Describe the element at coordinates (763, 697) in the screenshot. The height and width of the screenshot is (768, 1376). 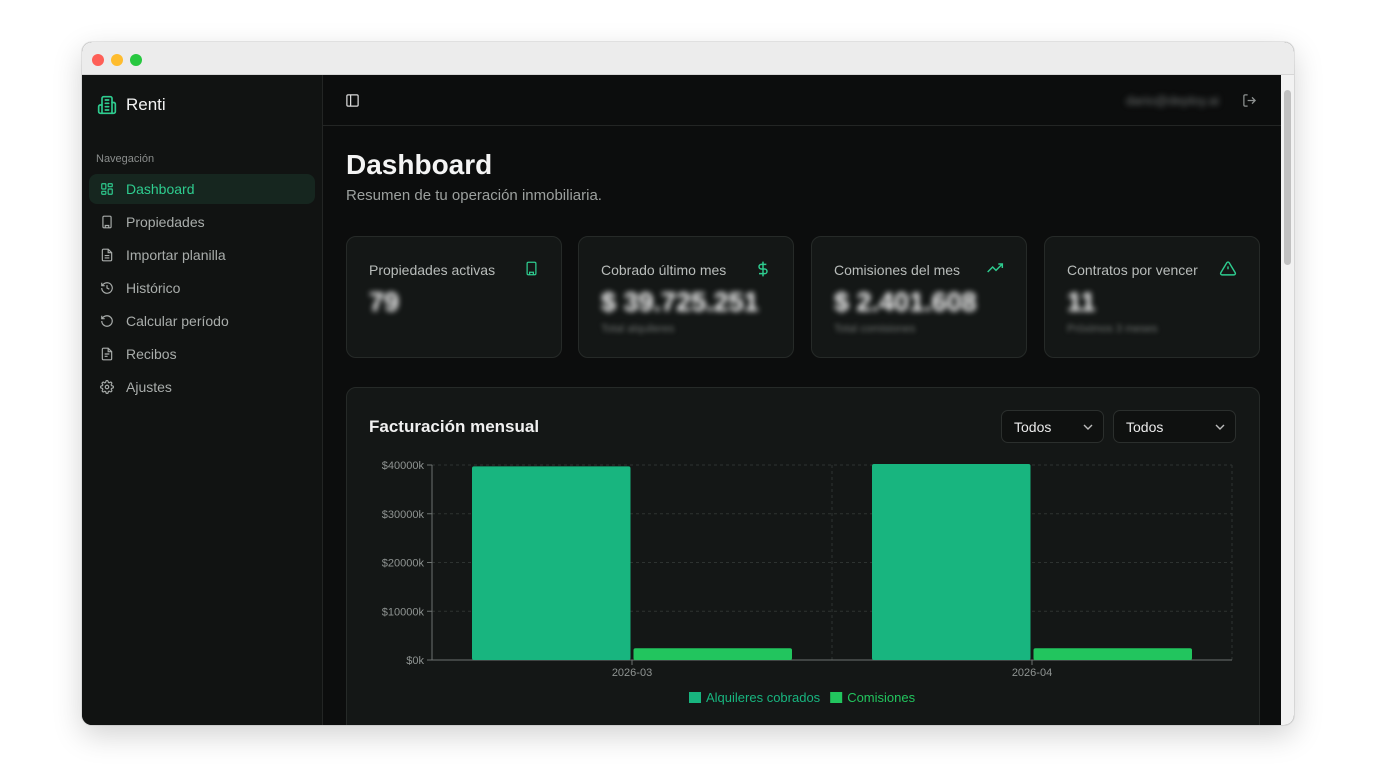
I see `legend-label: Alquileres cobrados` at that location.